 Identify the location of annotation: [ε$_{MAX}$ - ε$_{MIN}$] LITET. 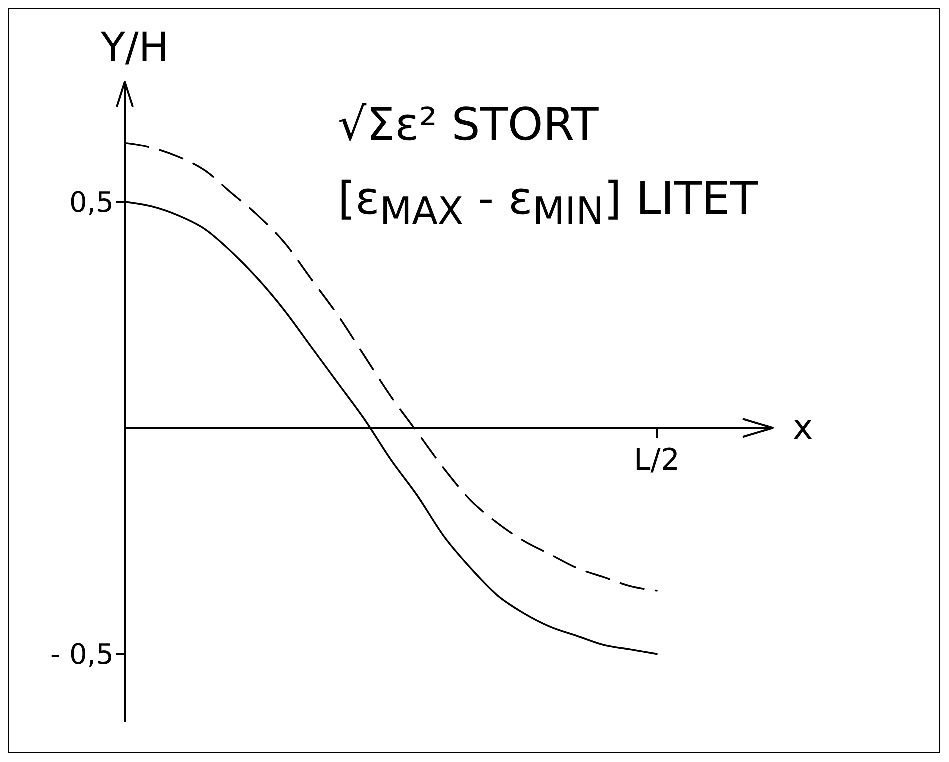
(548, 203).